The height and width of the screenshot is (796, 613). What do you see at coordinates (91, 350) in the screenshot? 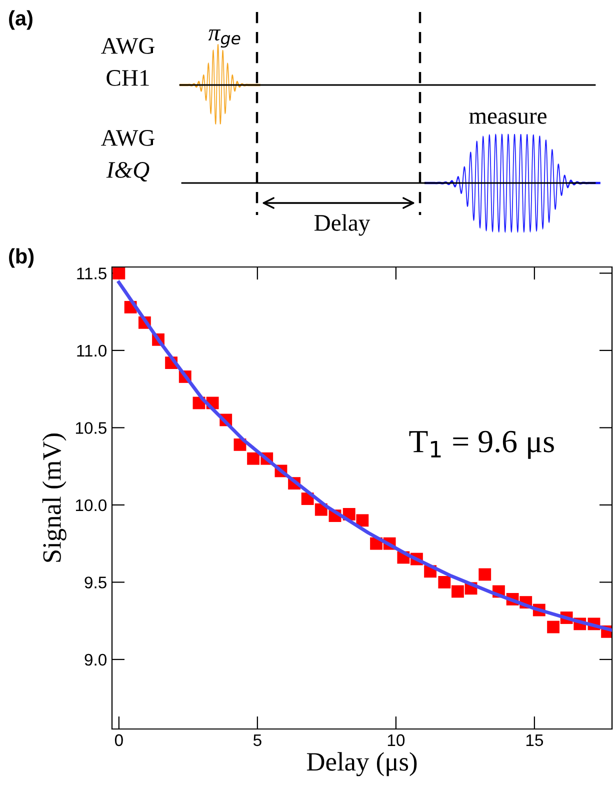
I see `y-tick-label: 11.0` at bounding box center [91, 350].